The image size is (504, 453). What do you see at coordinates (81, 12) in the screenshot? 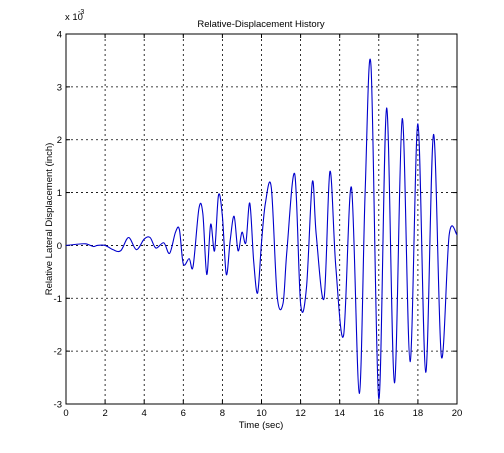
I see `y-multiplier-exponent: -3` at bounding box center [81, 12].